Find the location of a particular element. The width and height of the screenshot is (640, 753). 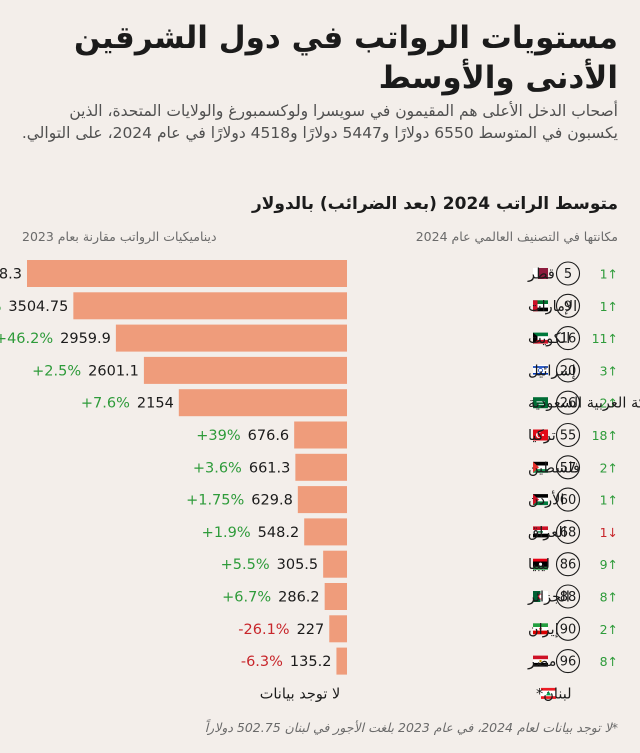

chart-title: متوسط الراتب 2024 (بعد الضرائب) بالدولار is located at coordinates (434, 204).